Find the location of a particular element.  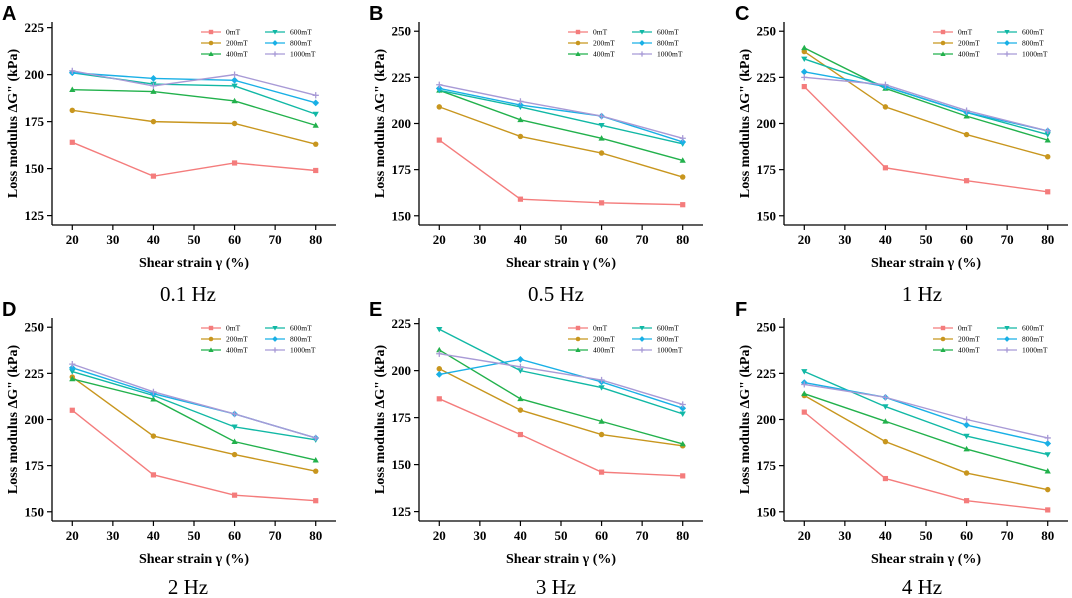

series-line-1000mT is located at coordinates (561, 111).